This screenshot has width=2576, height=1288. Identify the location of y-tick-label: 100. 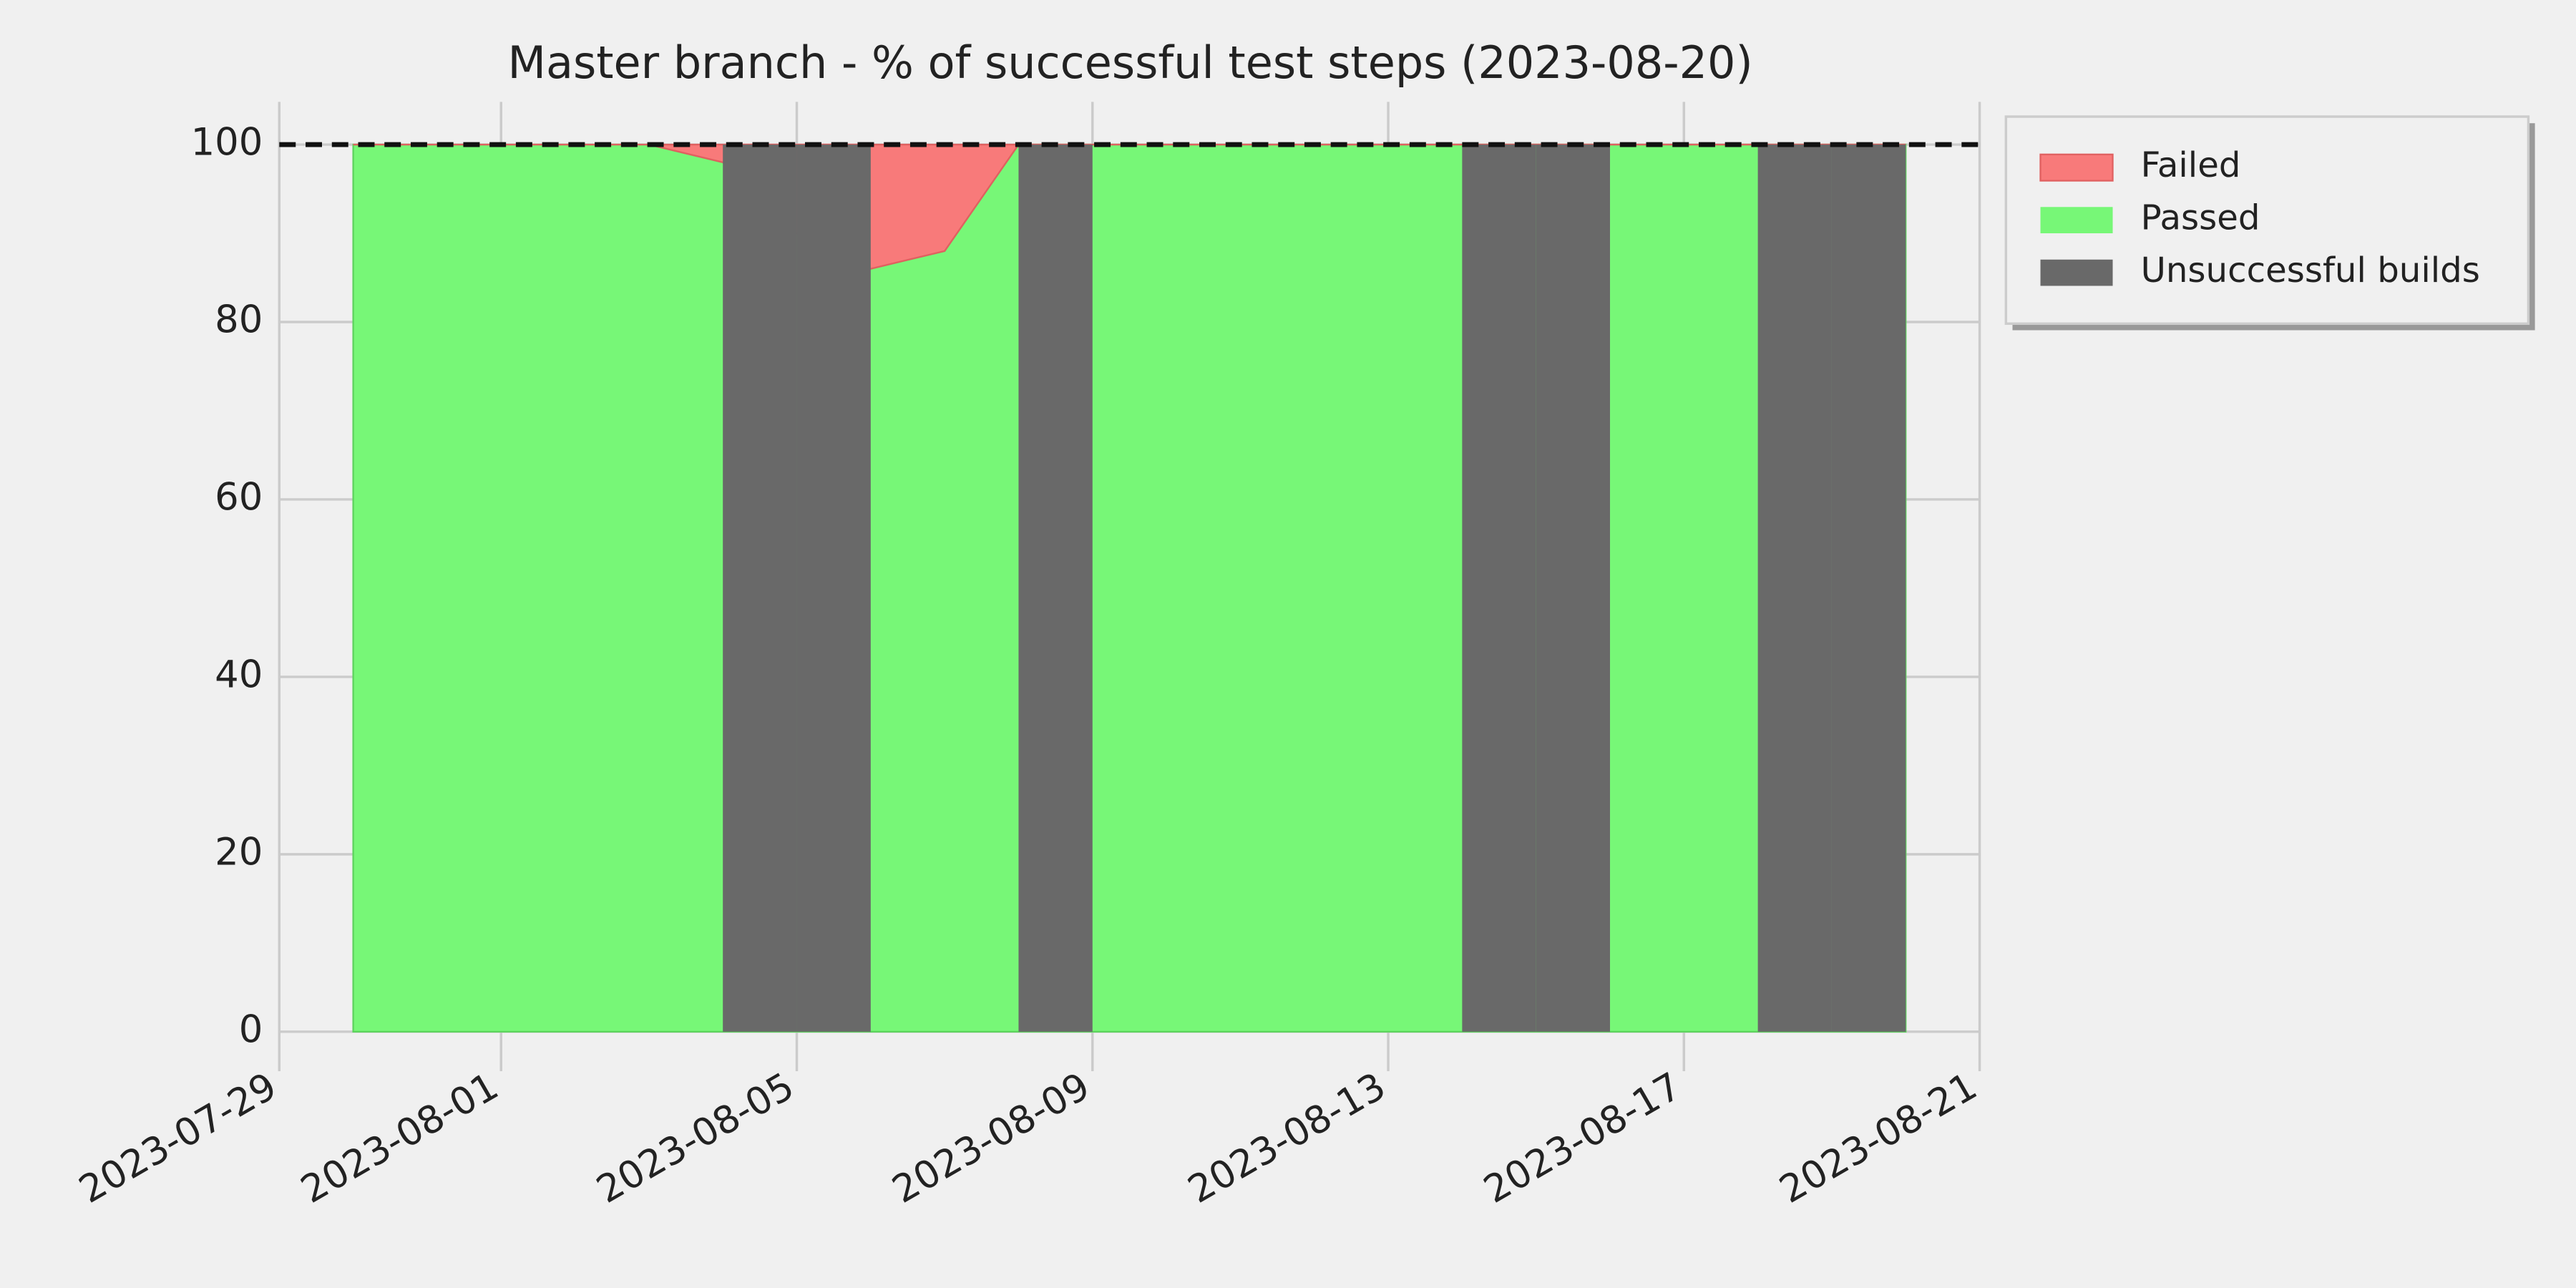
(227, 143).